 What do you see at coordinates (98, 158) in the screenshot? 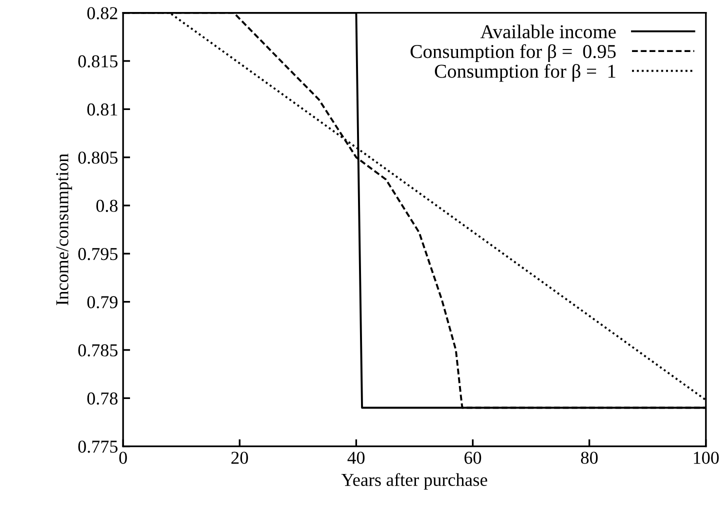
I see `y-tick-label: 0.805` at bounding box center [98, 158].